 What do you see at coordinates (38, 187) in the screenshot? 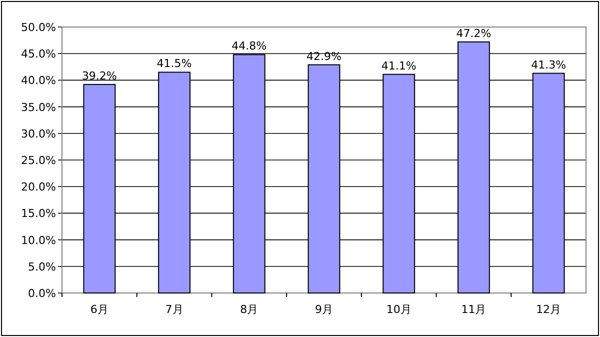
I see `y-tick-label: 20.0%` at bounding box center [38, 187].